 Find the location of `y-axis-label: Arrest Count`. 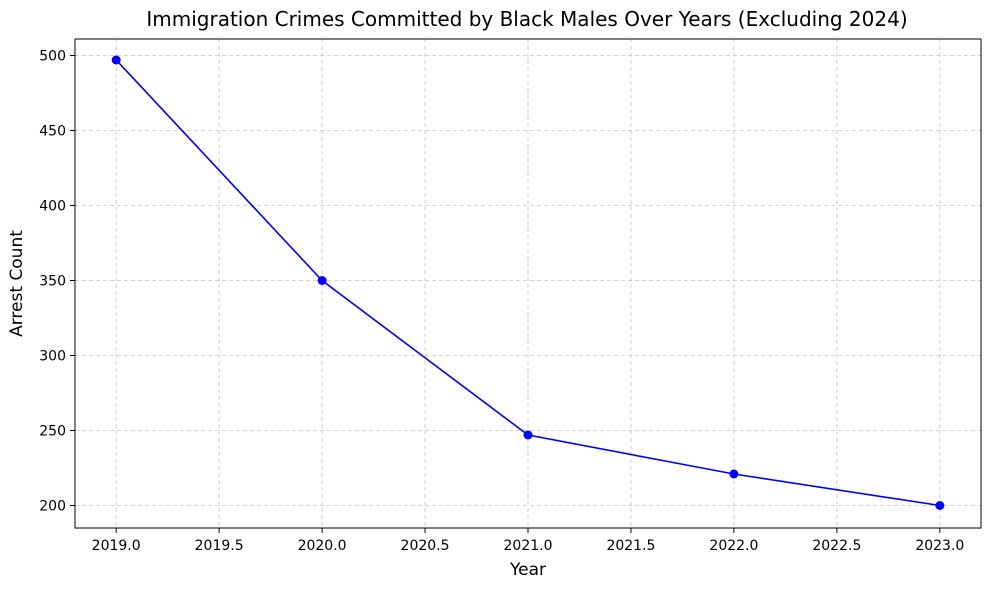

y-axis-label: Arrest Count is located at coordinates (17, 283).